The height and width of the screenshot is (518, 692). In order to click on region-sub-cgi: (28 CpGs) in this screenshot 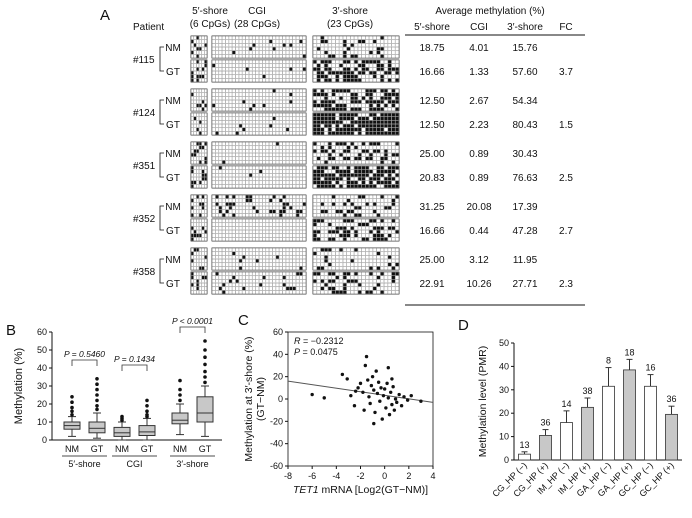, I will do `click(257, 24)`.